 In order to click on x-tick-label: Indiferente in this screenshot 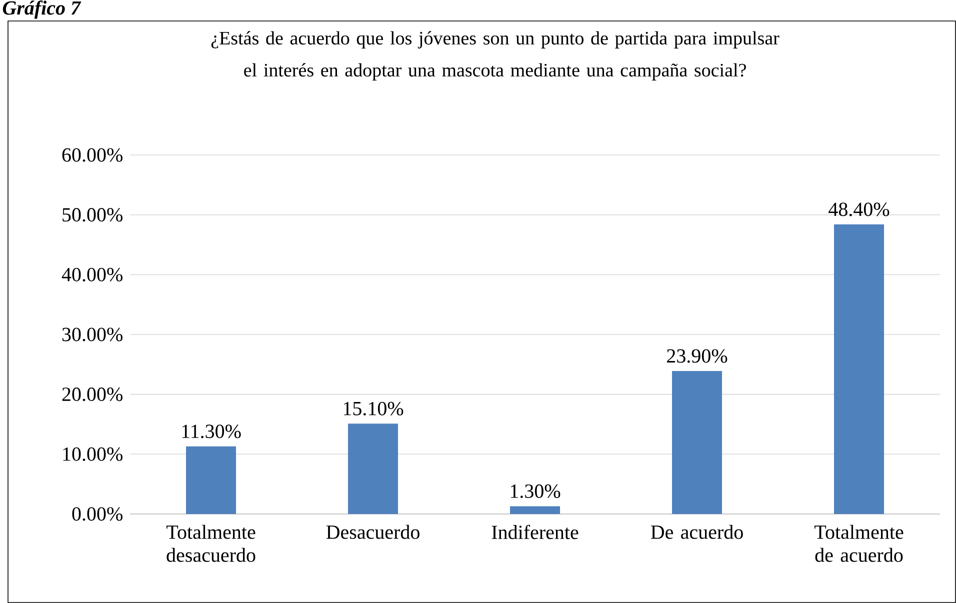, I will do `click(535, 532)`.